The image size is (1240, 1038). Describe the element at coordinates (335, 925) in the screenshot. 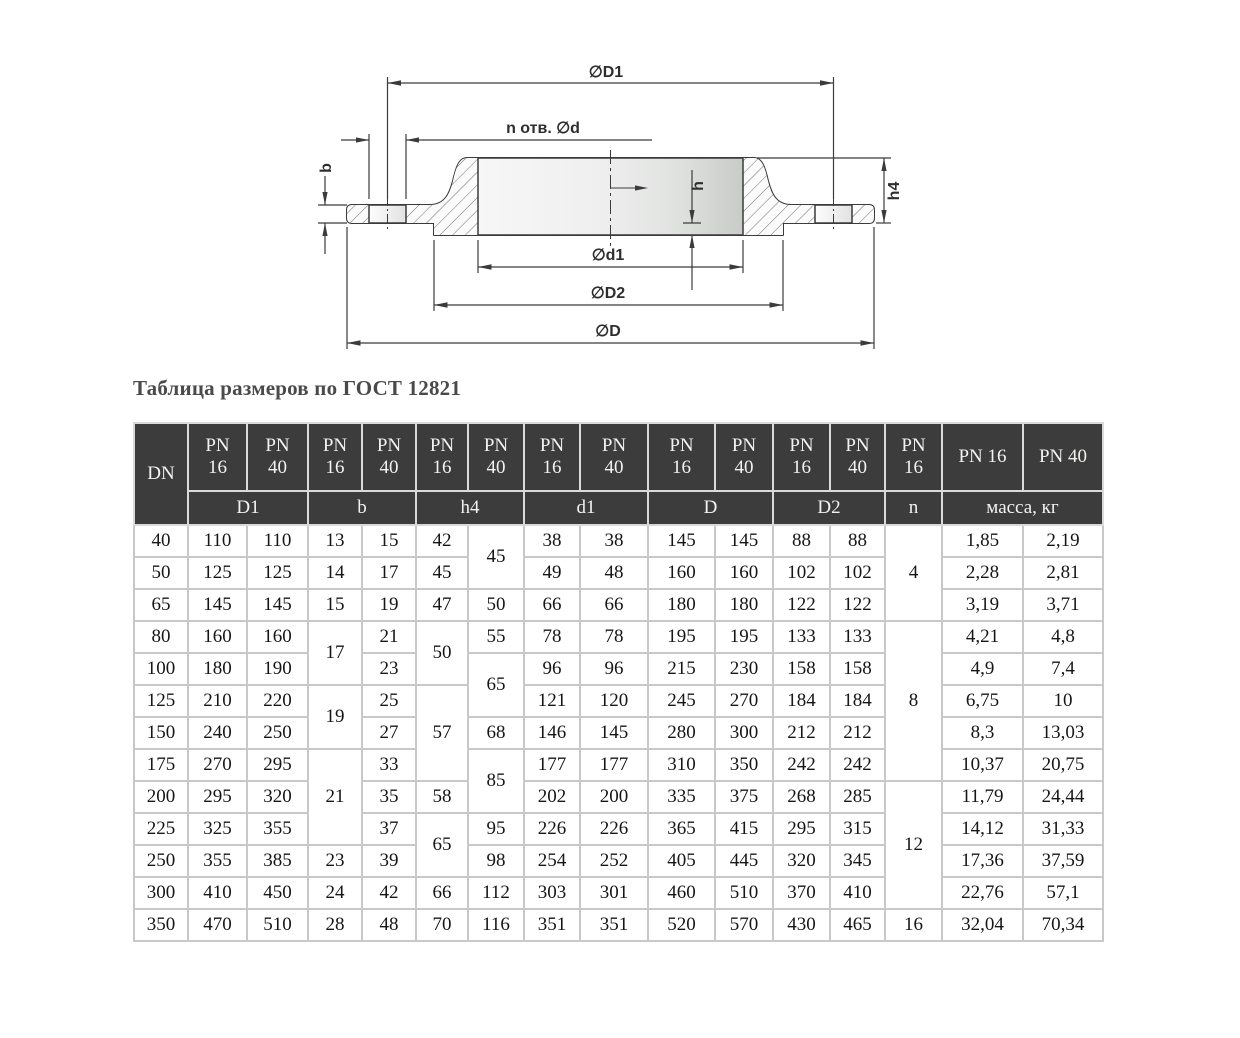

I see `table-cell: 28` at that location.